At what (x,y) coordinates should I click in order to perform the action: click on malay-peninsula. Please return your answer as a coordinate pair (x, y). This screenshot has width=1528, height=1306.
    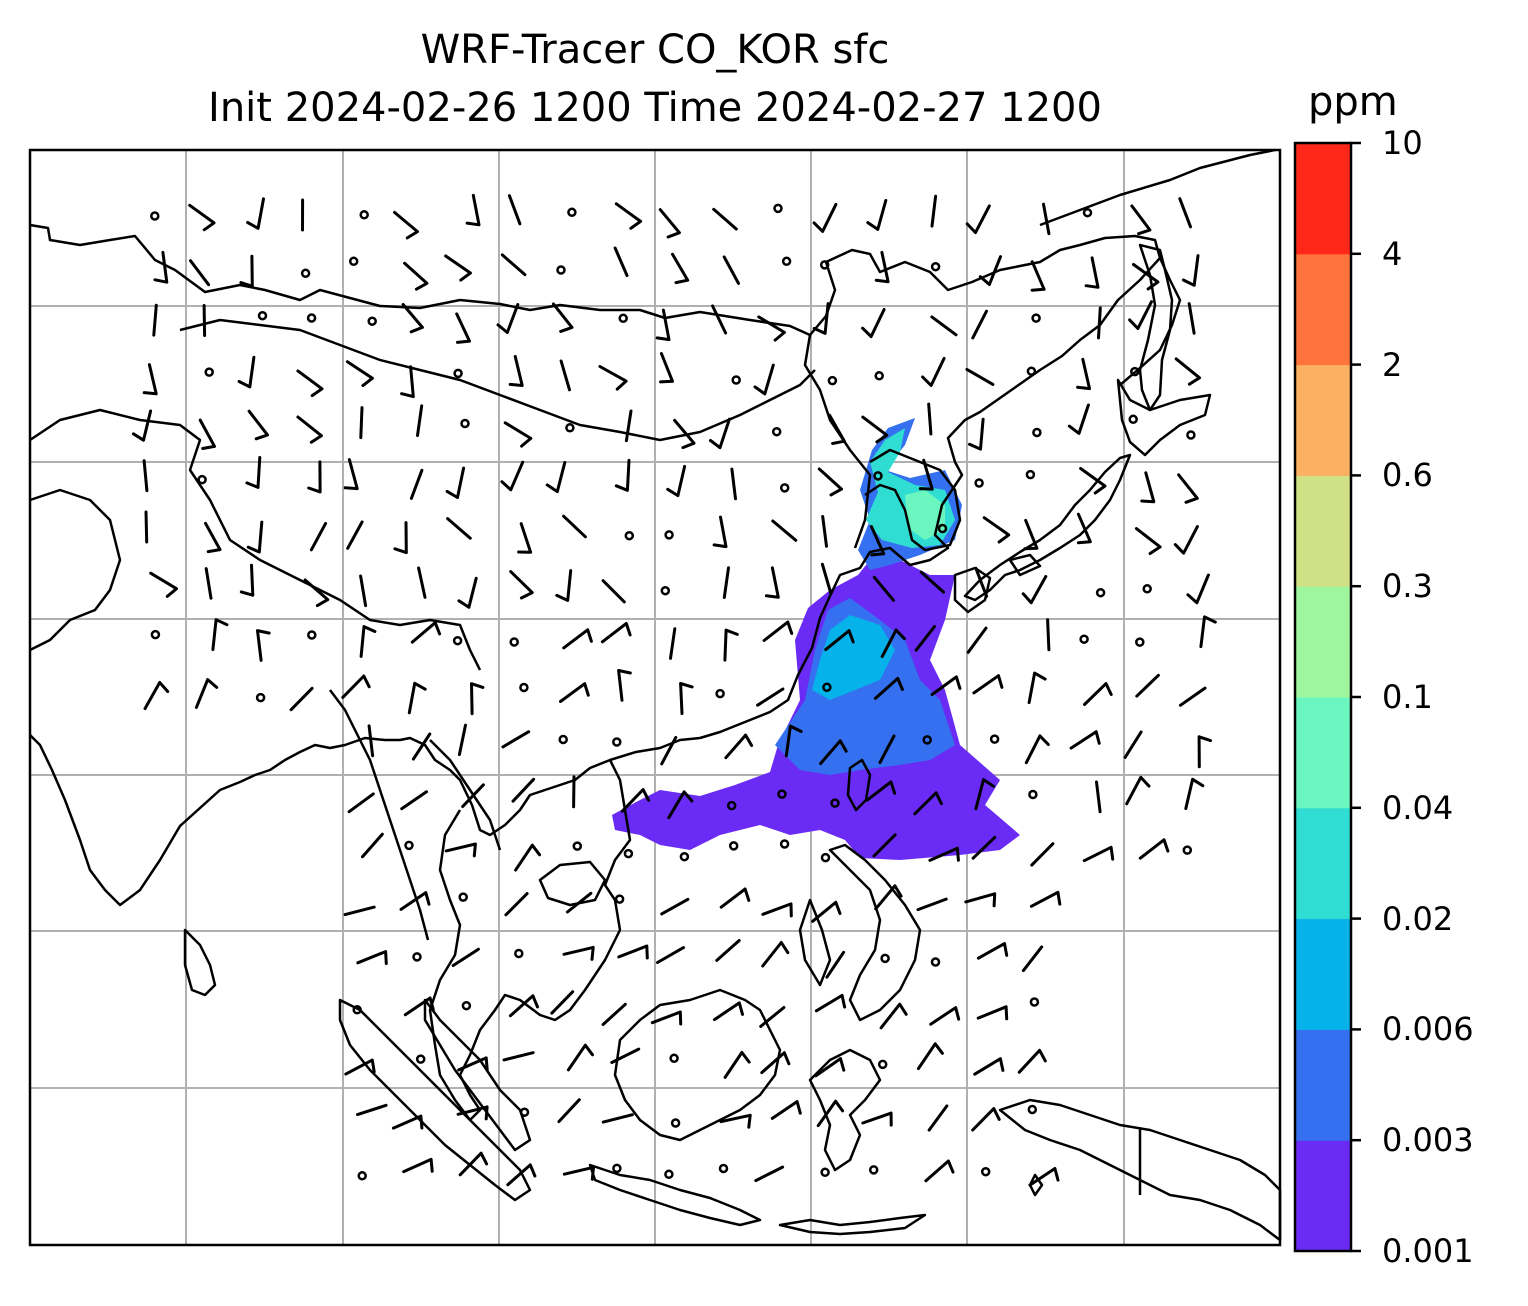
    Looking at the image, I should click on (477, 1075).